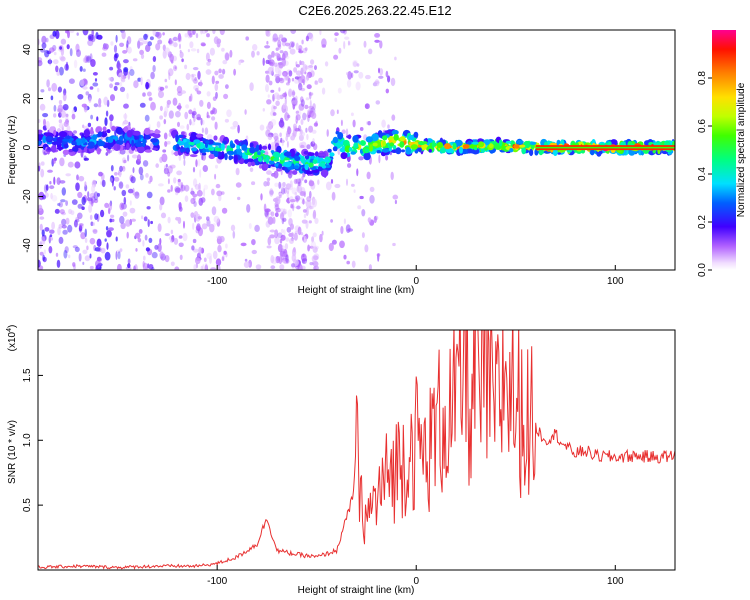  Describe the element at coordinates (416, 581) in the screenshot. I see `snr-x-tick-label: 0` at that location.